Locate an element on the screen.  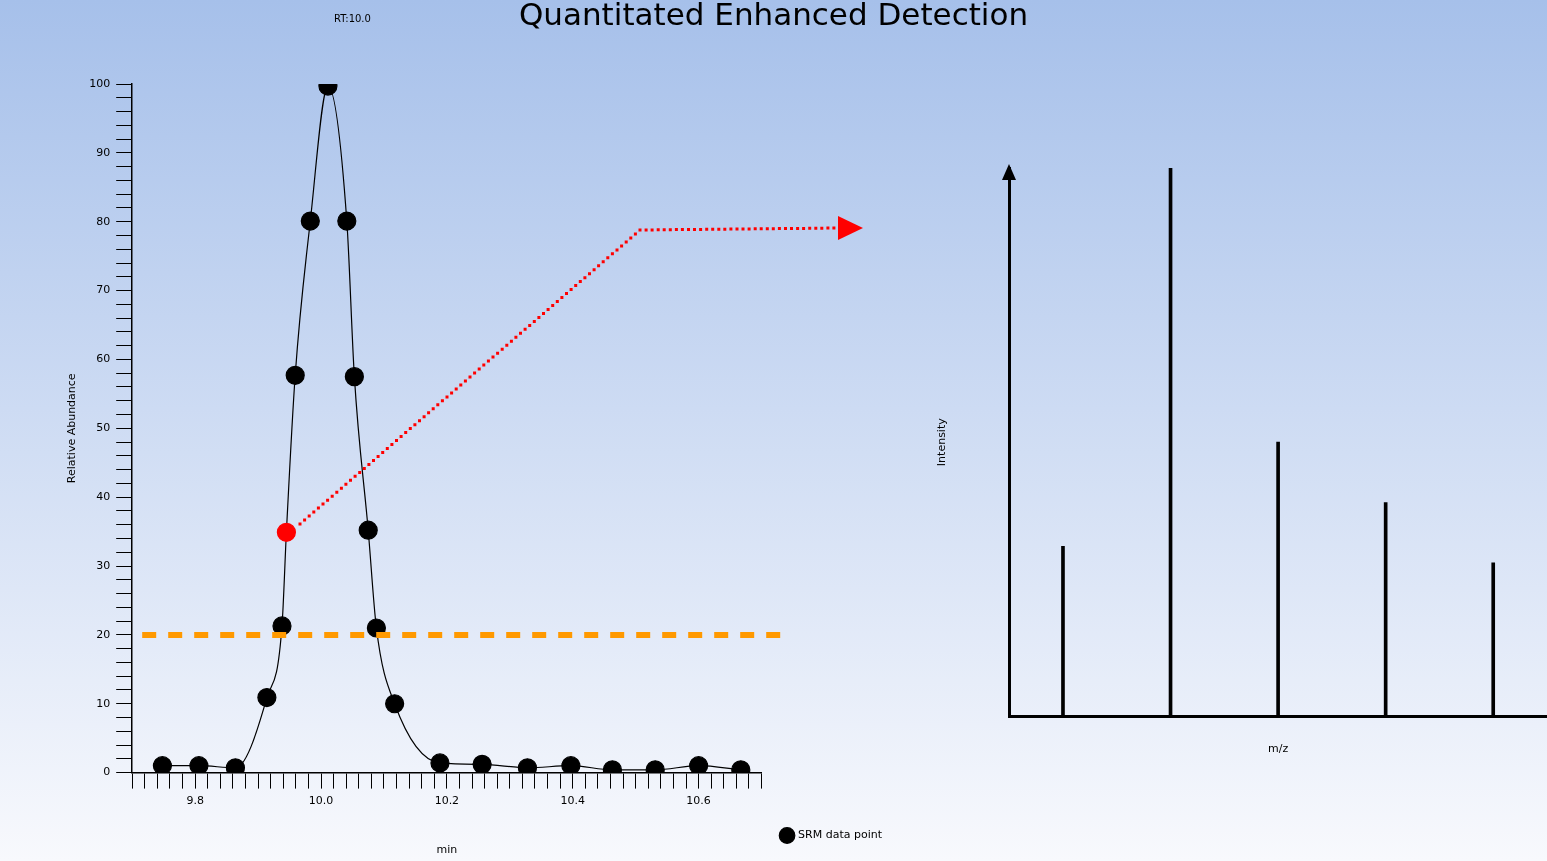
y-tick-label: 30 is located at coordinates (103, 565).